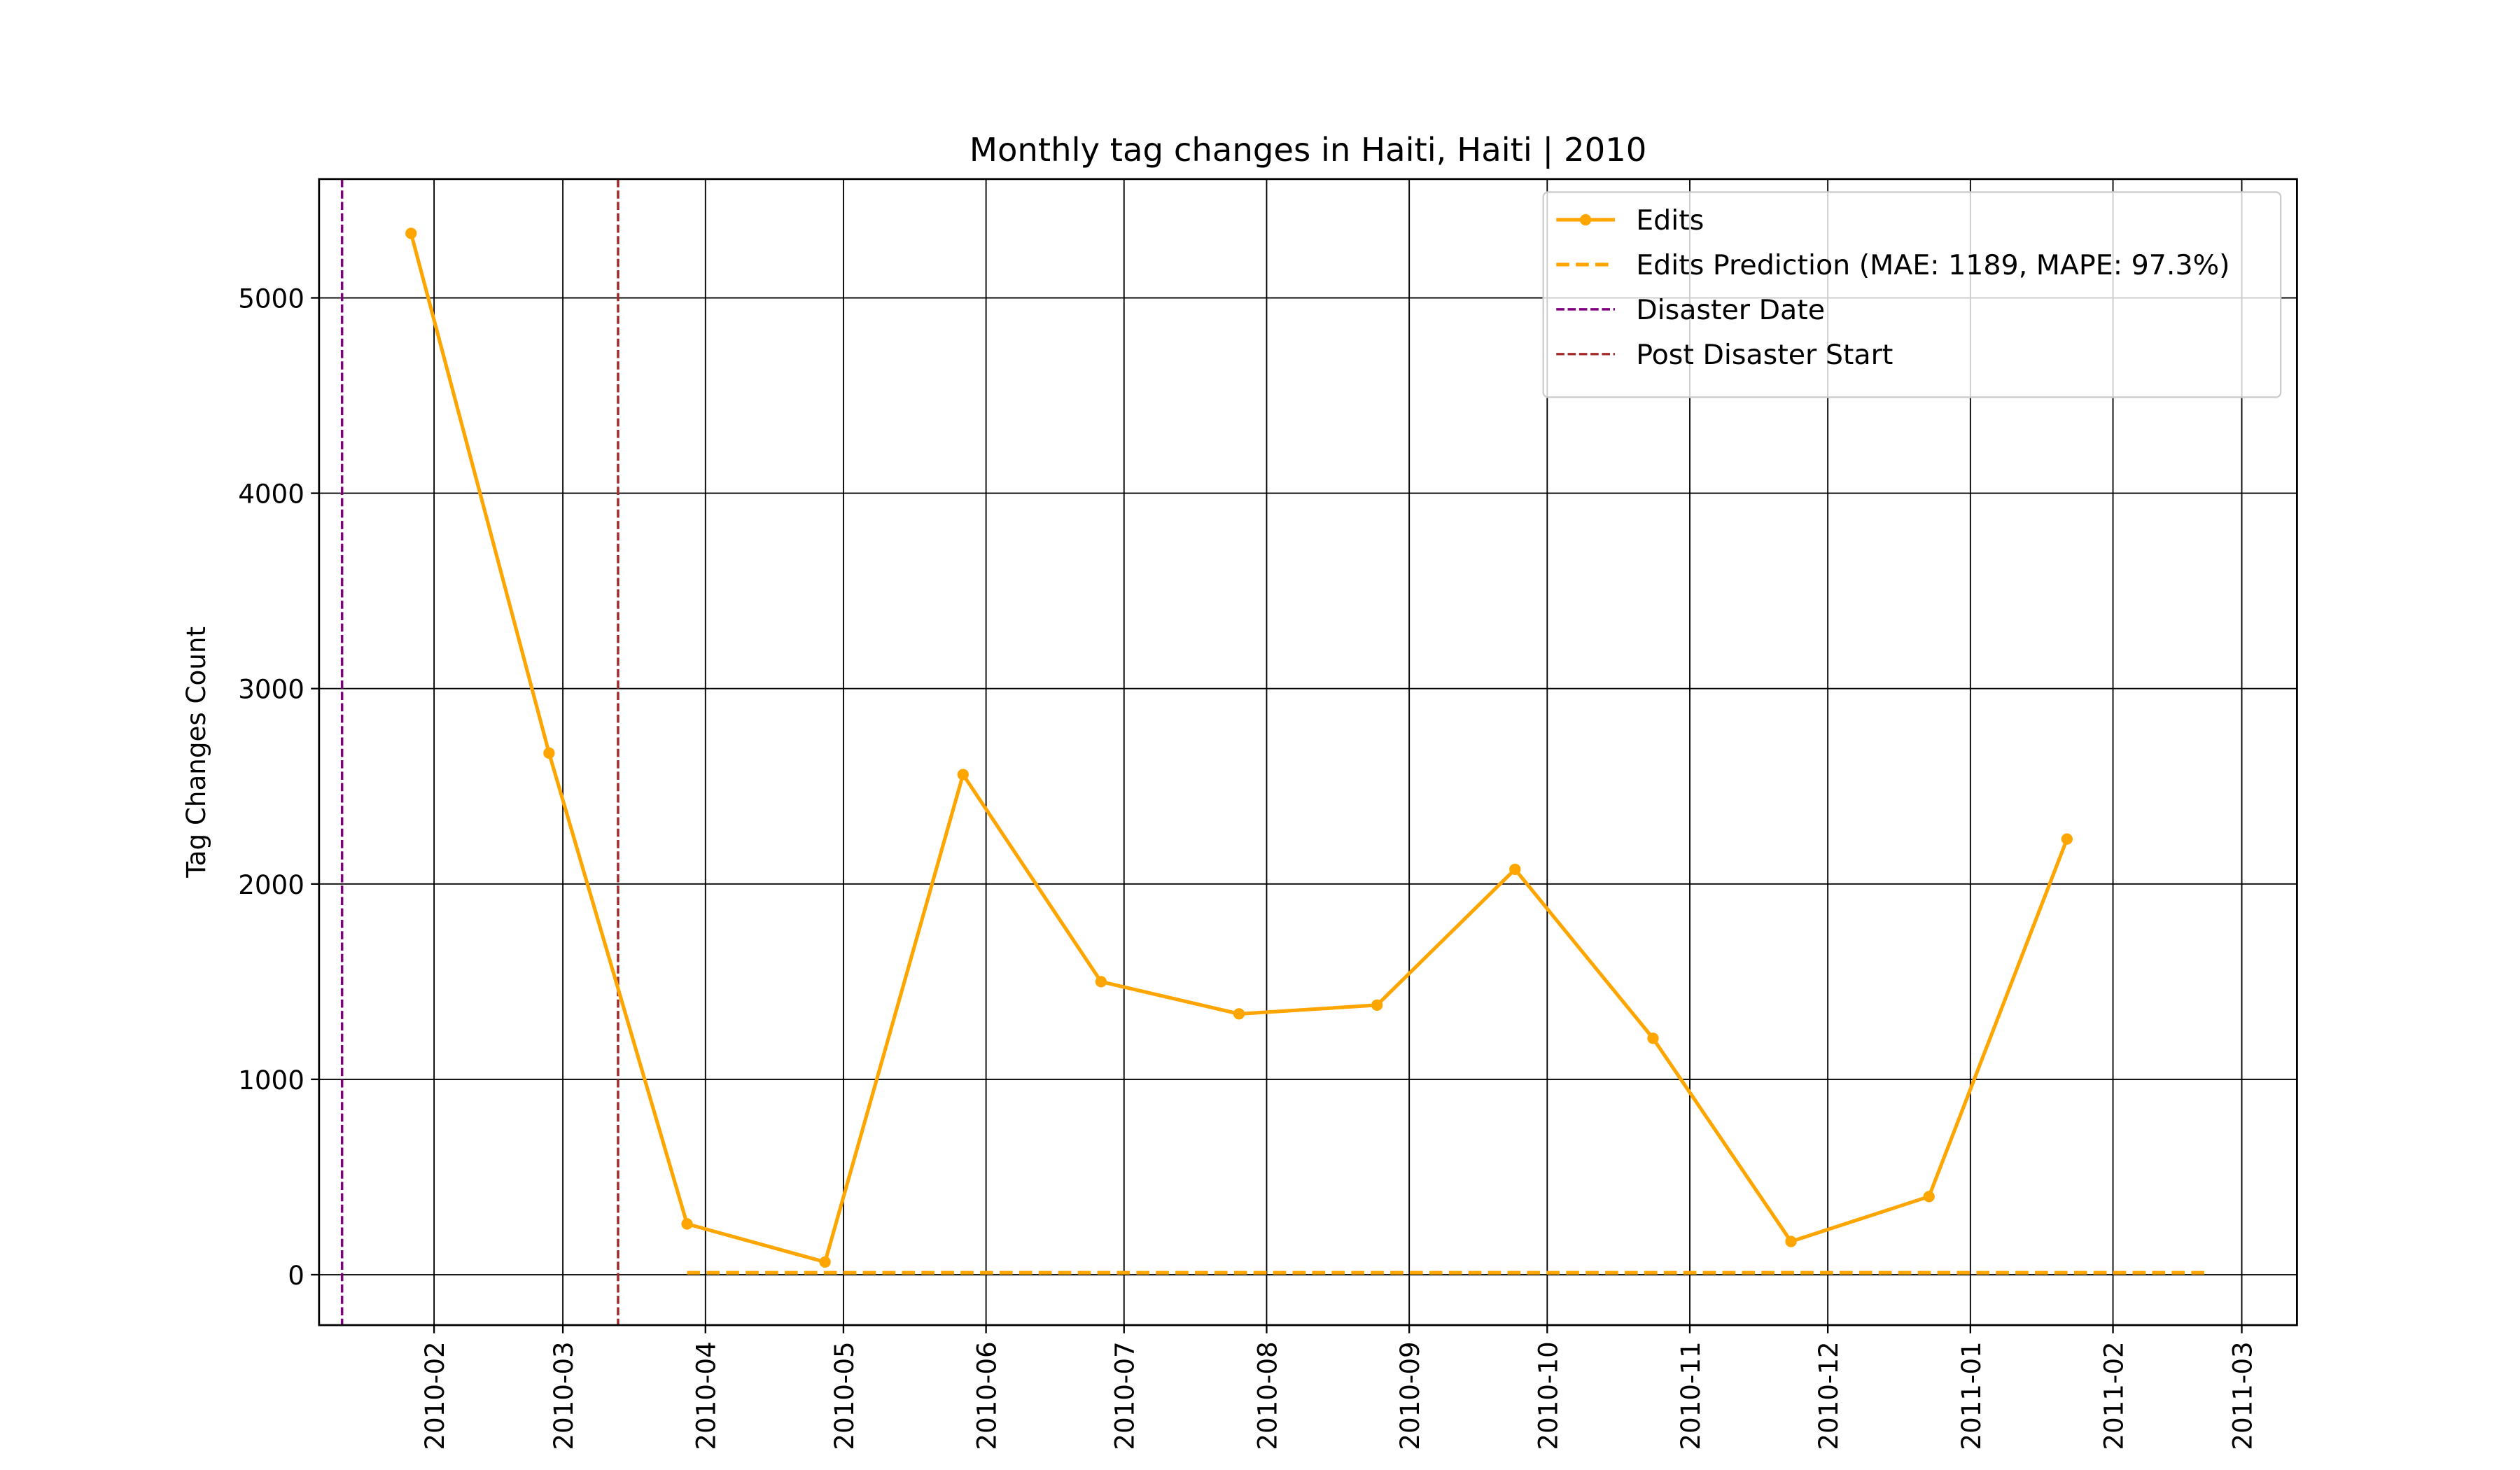 This screenshot has width=2520, height=1470. I want to click on x-tick-label: 2010-07, so click(1125, 1395).